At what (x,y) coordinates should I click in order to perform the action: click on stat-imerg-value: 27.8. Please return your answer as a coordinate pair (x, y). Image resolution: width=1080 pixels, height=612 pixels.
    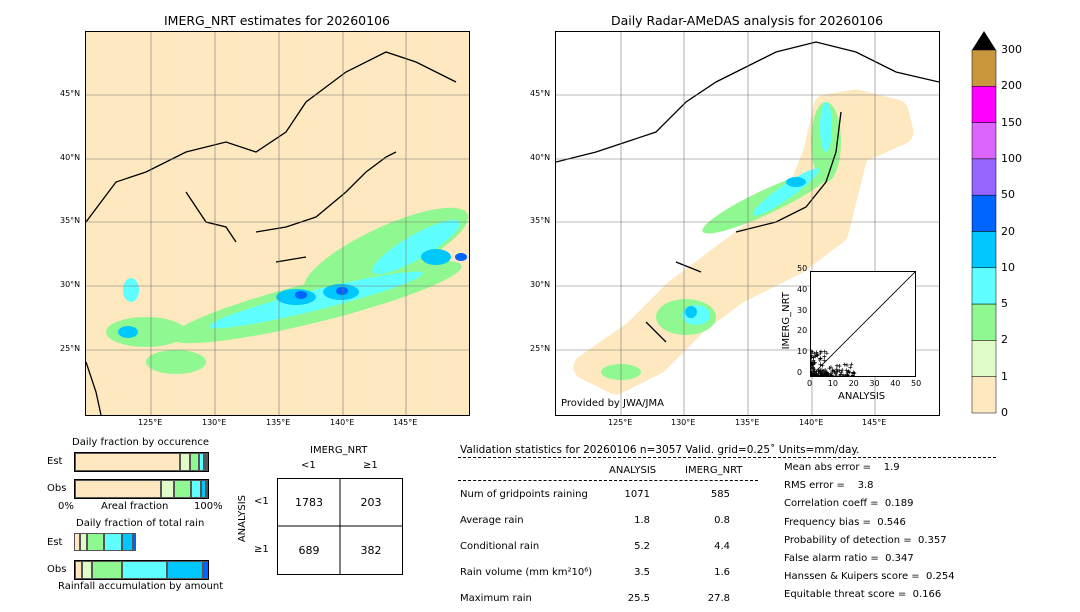
    Looking at the image, I should click on (718, 598).